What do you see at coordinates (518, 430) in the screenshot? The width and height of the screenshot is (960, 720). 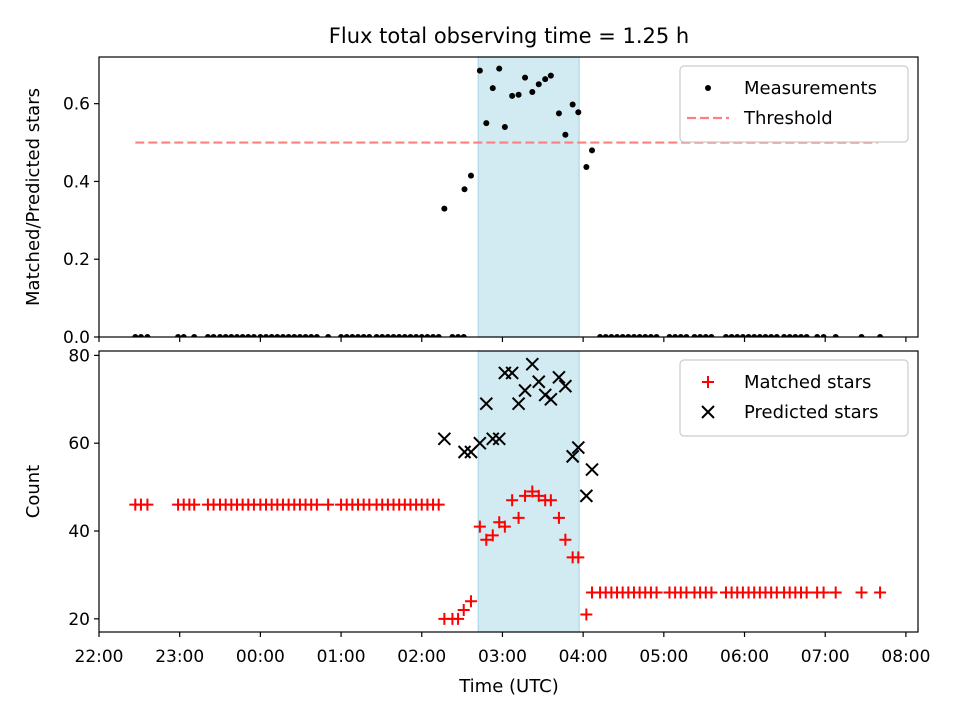 I see `series-predicted-stars` at bounding box center [518, 430].